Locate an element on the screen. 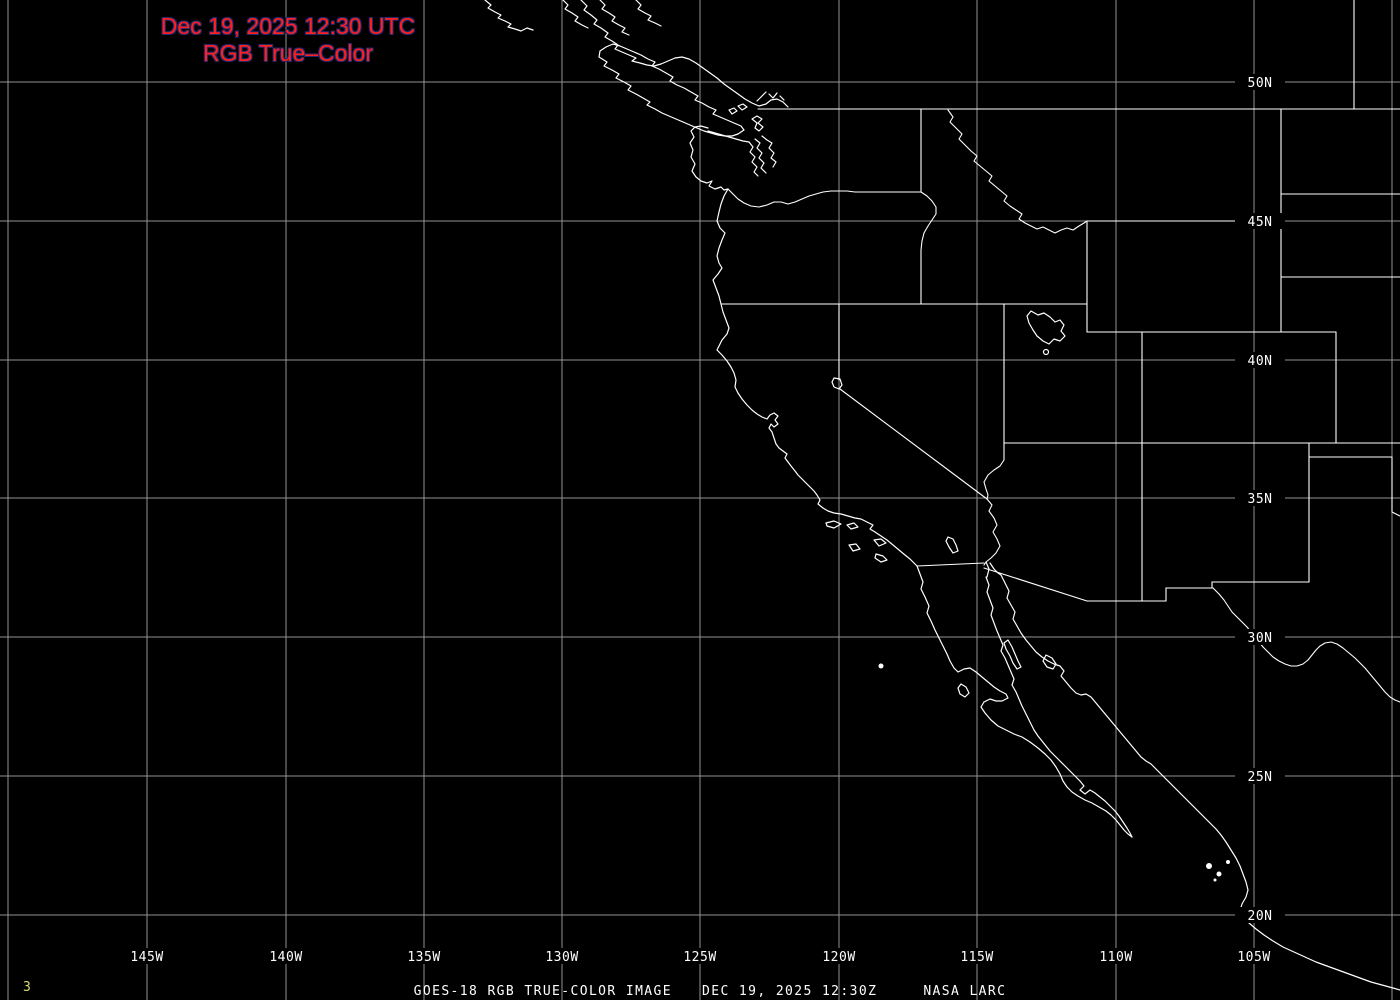 Image resolution: width=1400 pixels, height=1000 pixels. border-id-mt-bitterroot is located at coordinates (1017, 171).